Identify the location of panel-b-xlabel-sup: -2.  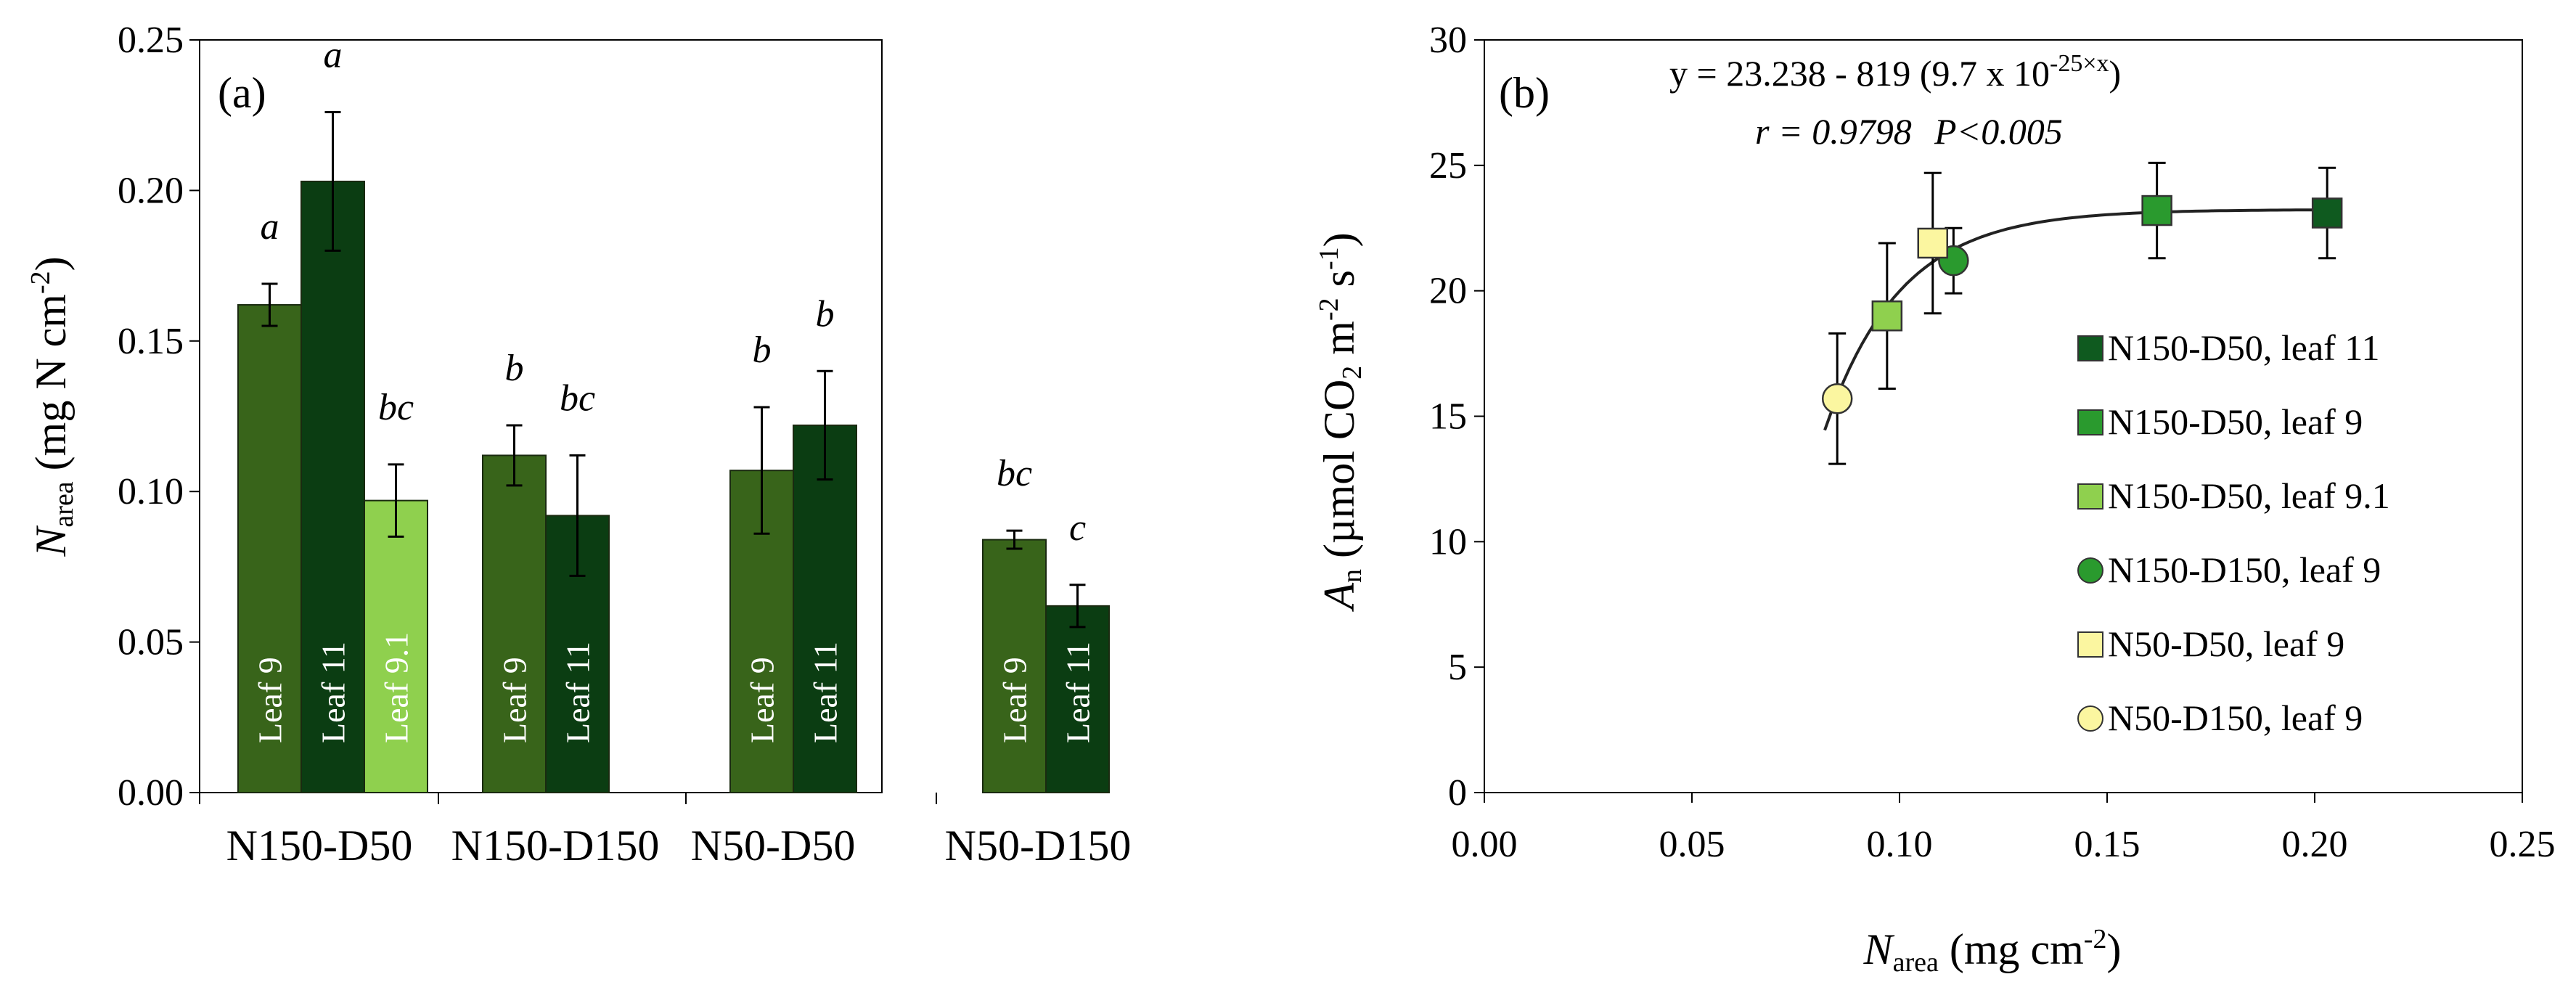
(2095, 939).